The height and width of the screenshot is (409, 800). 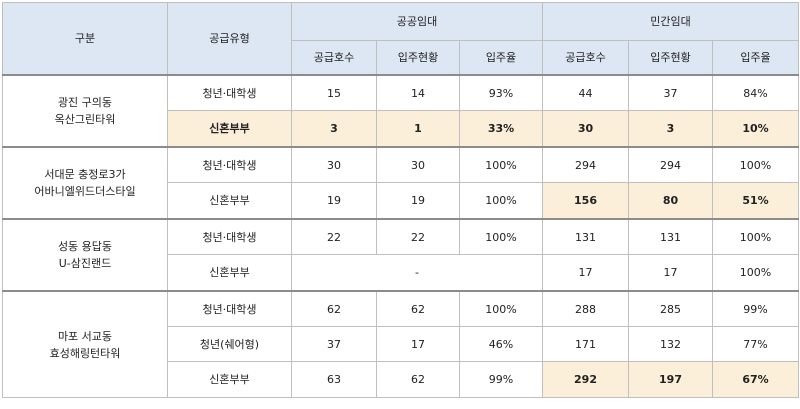 What do you see at coordinates (755, 344) in the screenshot?
I see `private-rate-cell: 77%` at bounding box center [755, 344].